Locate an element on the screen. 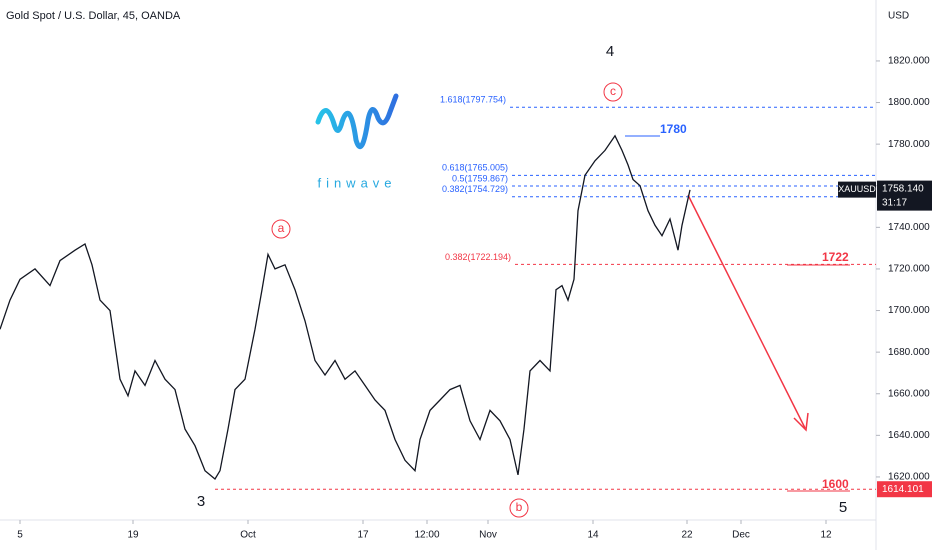 This screenshot has width=932, height=550. projection-arrow is located at coordinates (748, 313).